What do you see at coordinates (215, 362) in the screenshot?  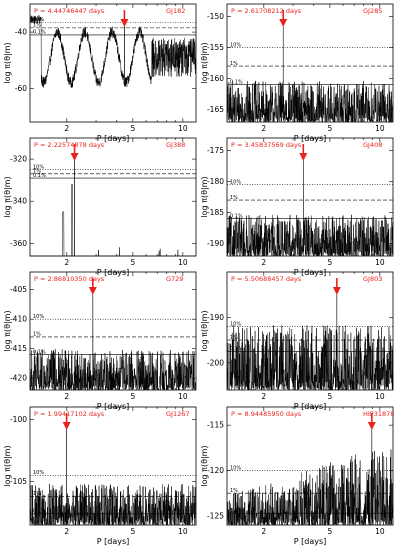 I see `y-tick-label: -200` at bounding box center [215, 362].